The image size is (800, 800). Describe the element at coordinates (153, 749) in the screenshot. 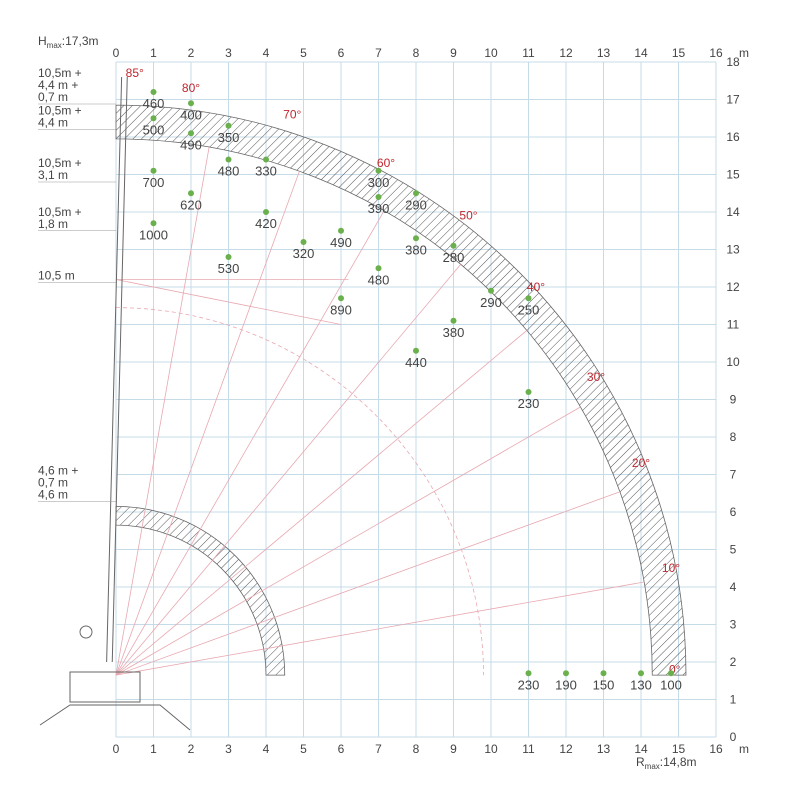

I see `x-tick-label-bottom: 1` at that location.